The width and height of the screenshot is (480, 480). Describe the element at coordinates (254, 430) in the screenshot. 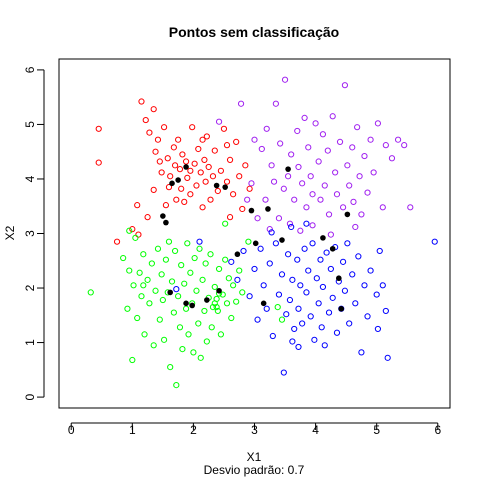

I see `x-tick-label: 3` at that location.